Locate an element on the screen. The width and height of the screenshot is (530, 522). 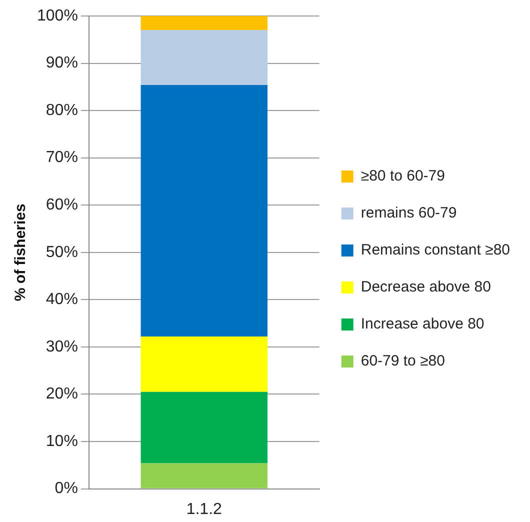
y-tick-label: 80% is located at coordinates (62, 110).